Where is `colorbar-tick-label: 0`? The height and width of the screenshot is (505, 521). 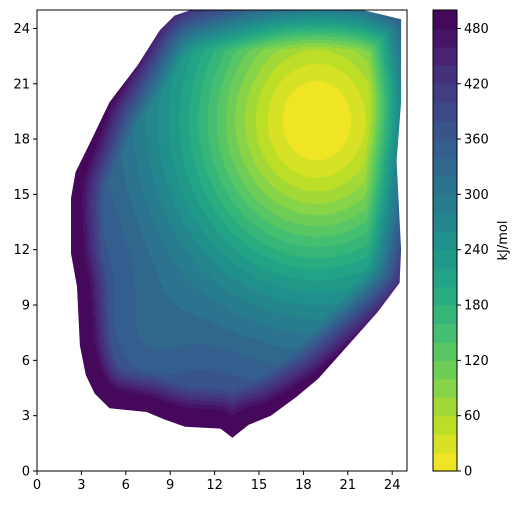 colorbar-tick-label: 0 is located at coordinates (468, 472).